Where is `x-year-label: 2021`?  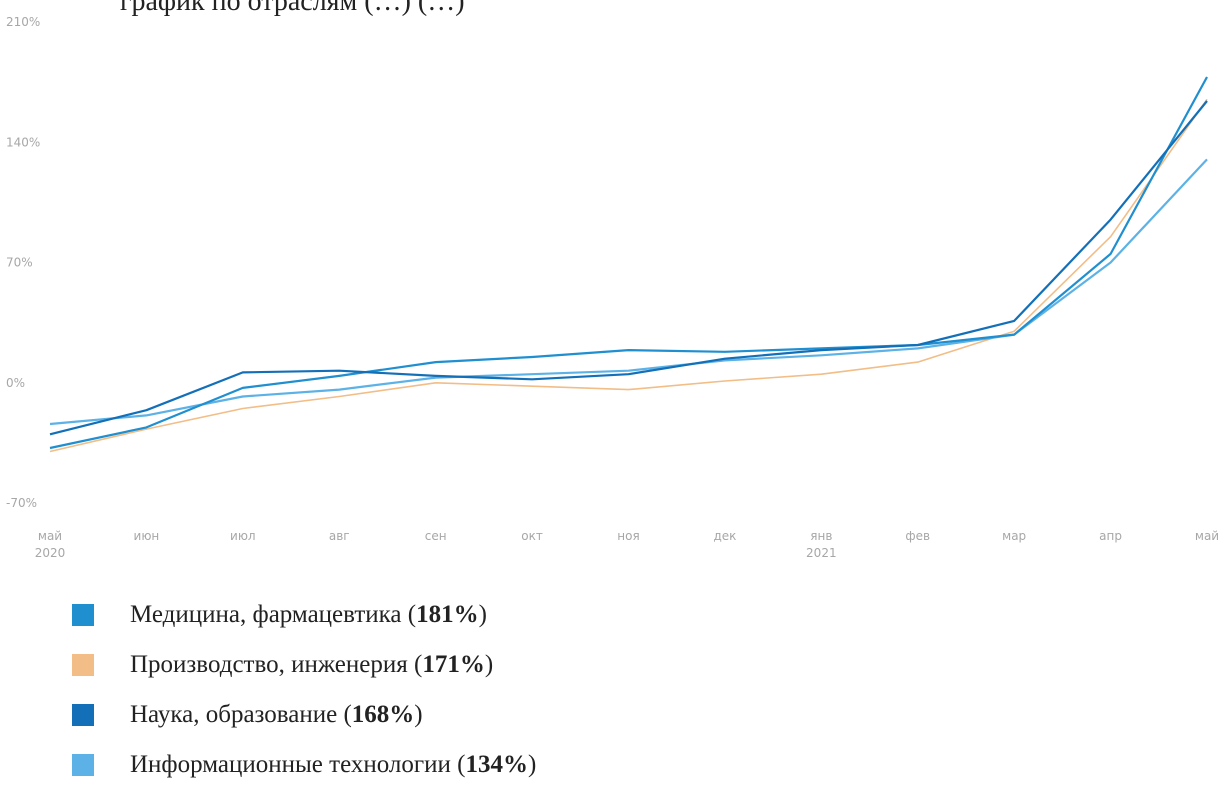
x-year-label: 2021 is located at coordinates (821, 553).